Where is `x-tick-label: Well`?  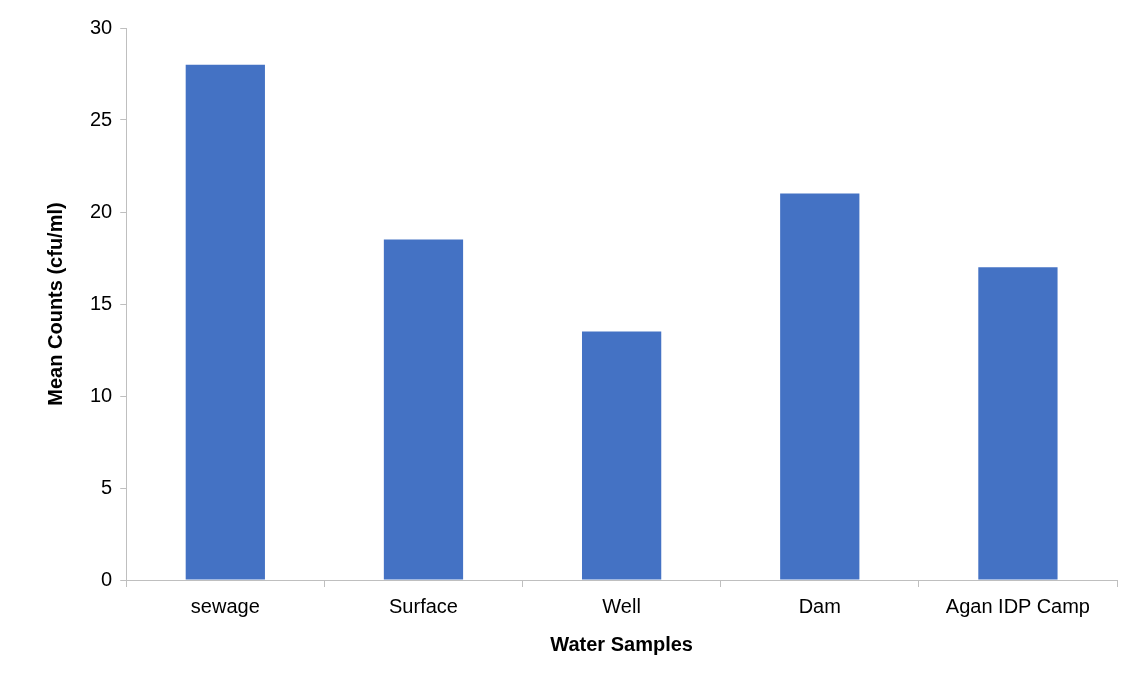
x-tick-label: Well is located at coordinates (621, 605).